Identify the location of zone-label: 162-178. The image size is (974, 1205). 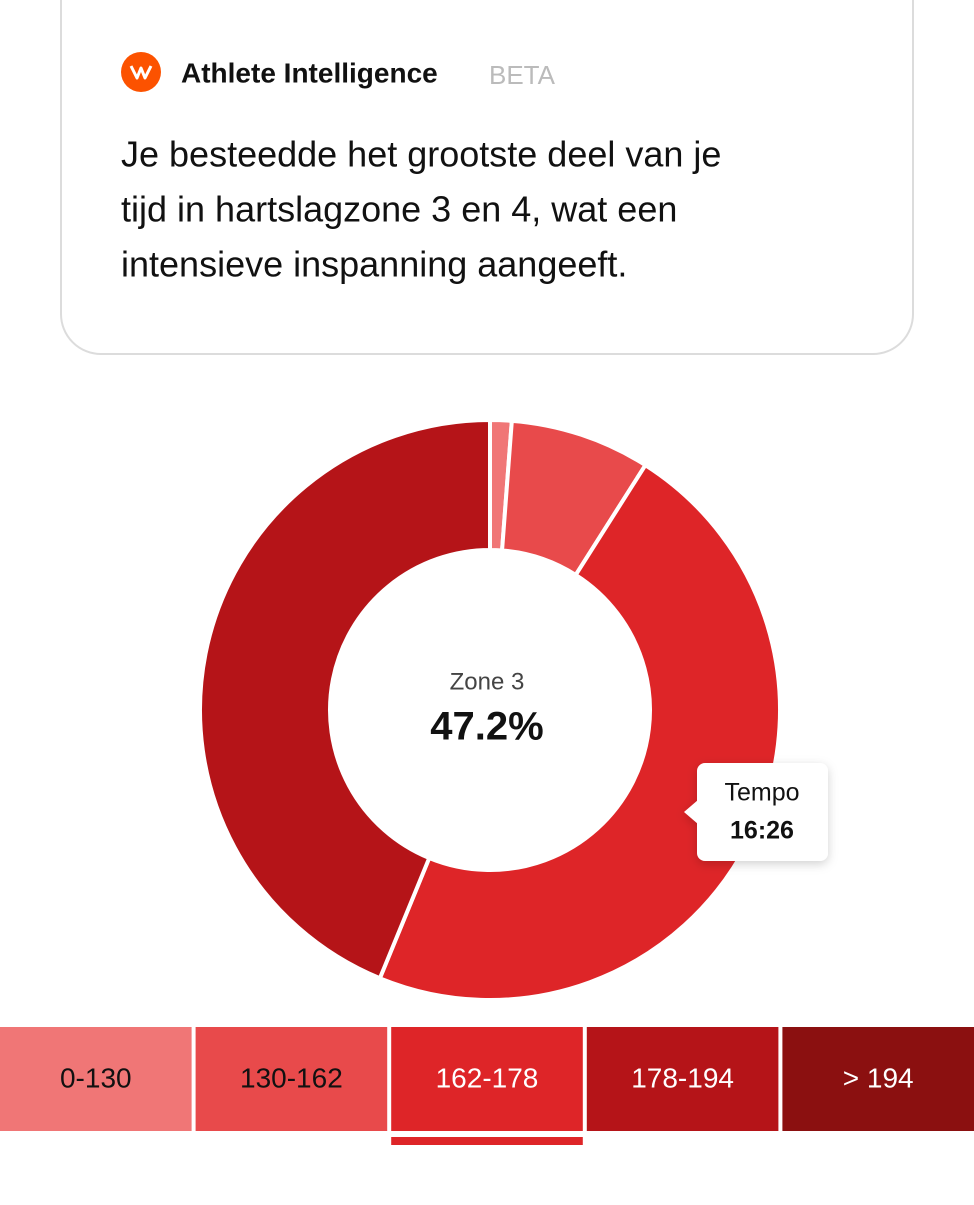
(487, 1077).